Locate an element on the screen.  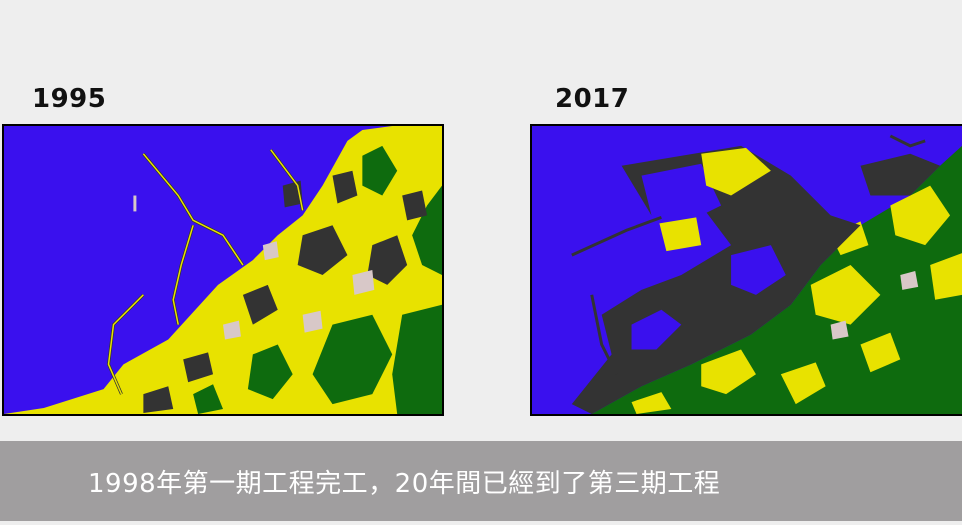
year-label-1995: 1995 is located at coordinates (69, 99).